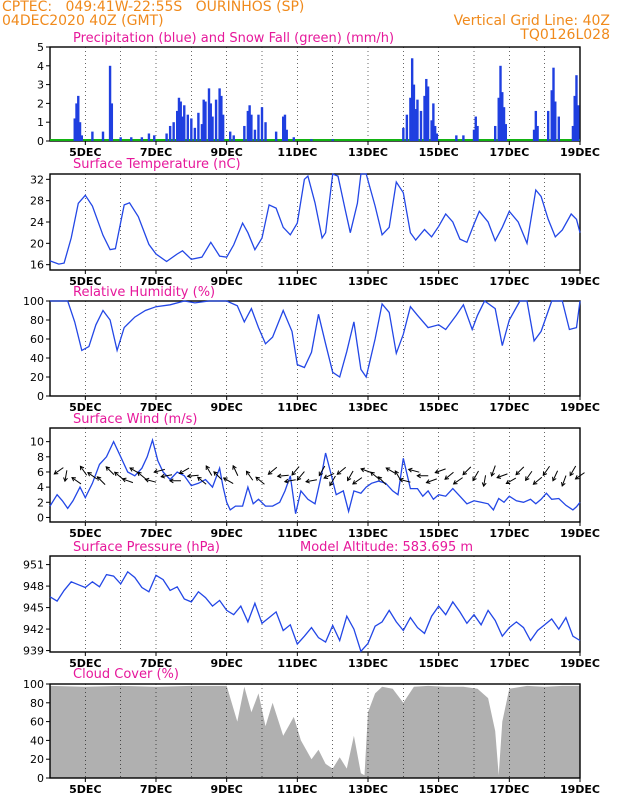 The width and height of the screenshot is (618, 800). Describe the element at coordinates (33, 629) in the screenshot. I see `pressure-ytick-label: 942` at that location.